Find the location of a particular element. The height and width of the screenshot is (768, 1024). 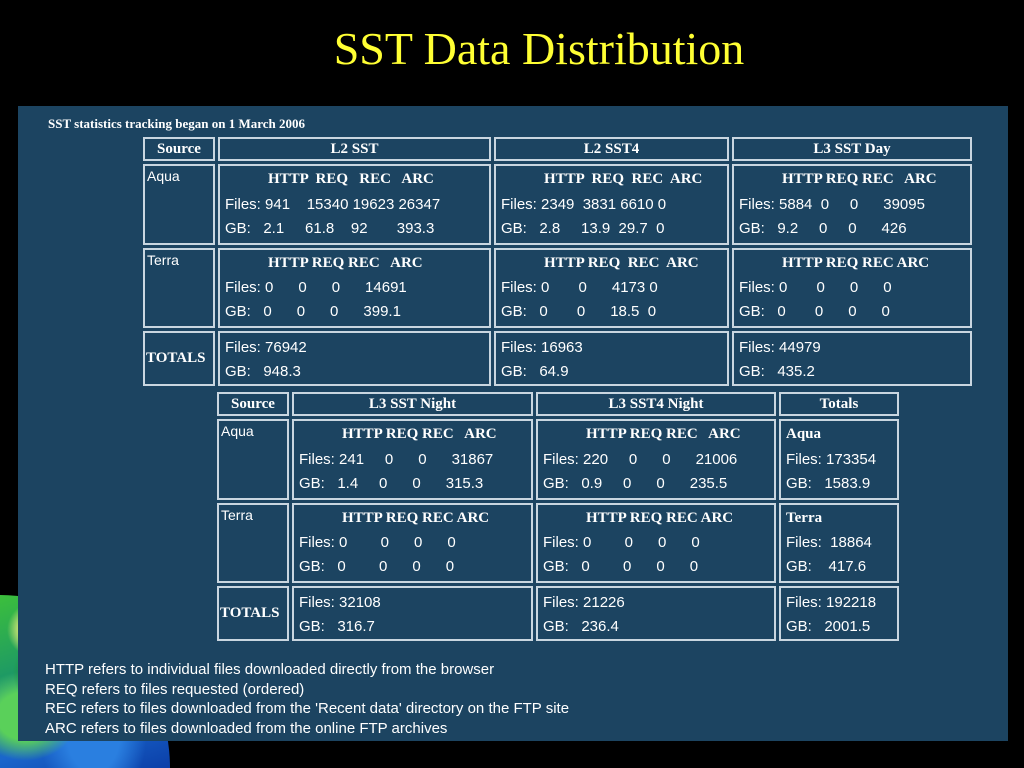

files-line: Files: 5884 0 0 39095 is located at coordinates (832, 204).